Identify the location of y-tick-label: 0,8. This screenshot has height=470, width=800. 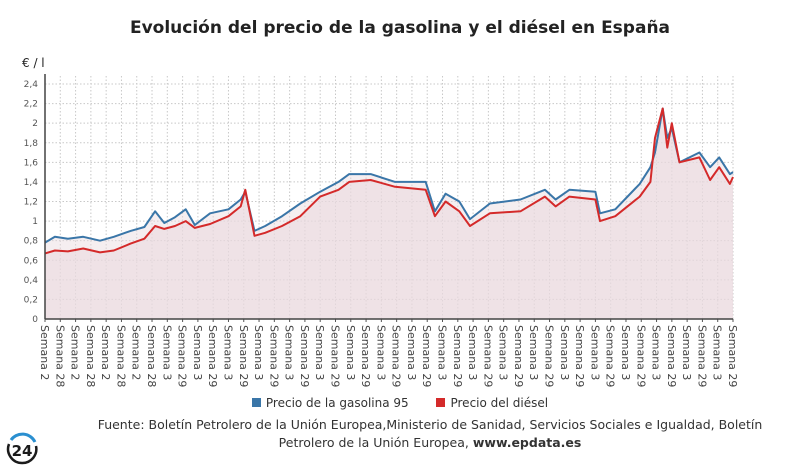
(31, 242).